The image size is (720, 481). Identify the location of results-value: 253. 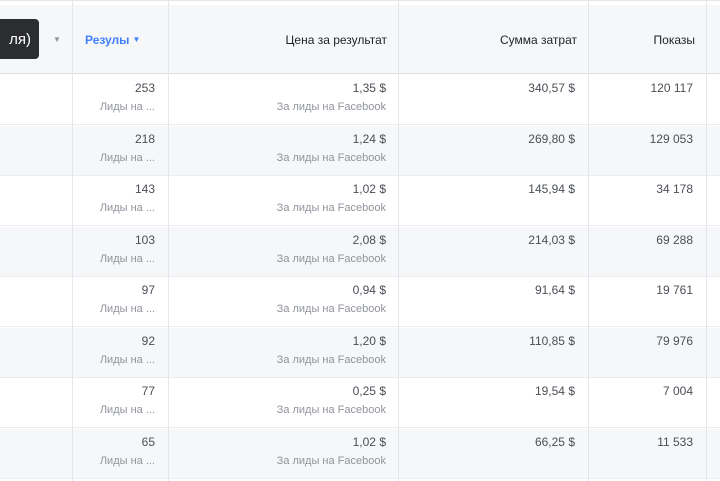
(144, 88).